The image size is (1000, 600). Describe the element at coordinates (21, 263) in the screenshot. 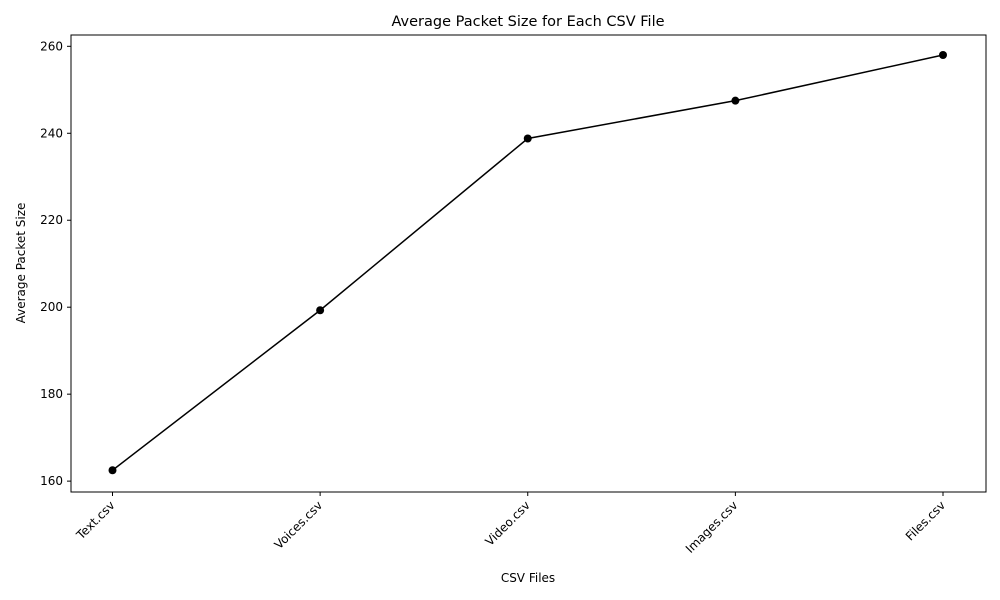

I see `y-axis-label: Average Packet Size` at that location.